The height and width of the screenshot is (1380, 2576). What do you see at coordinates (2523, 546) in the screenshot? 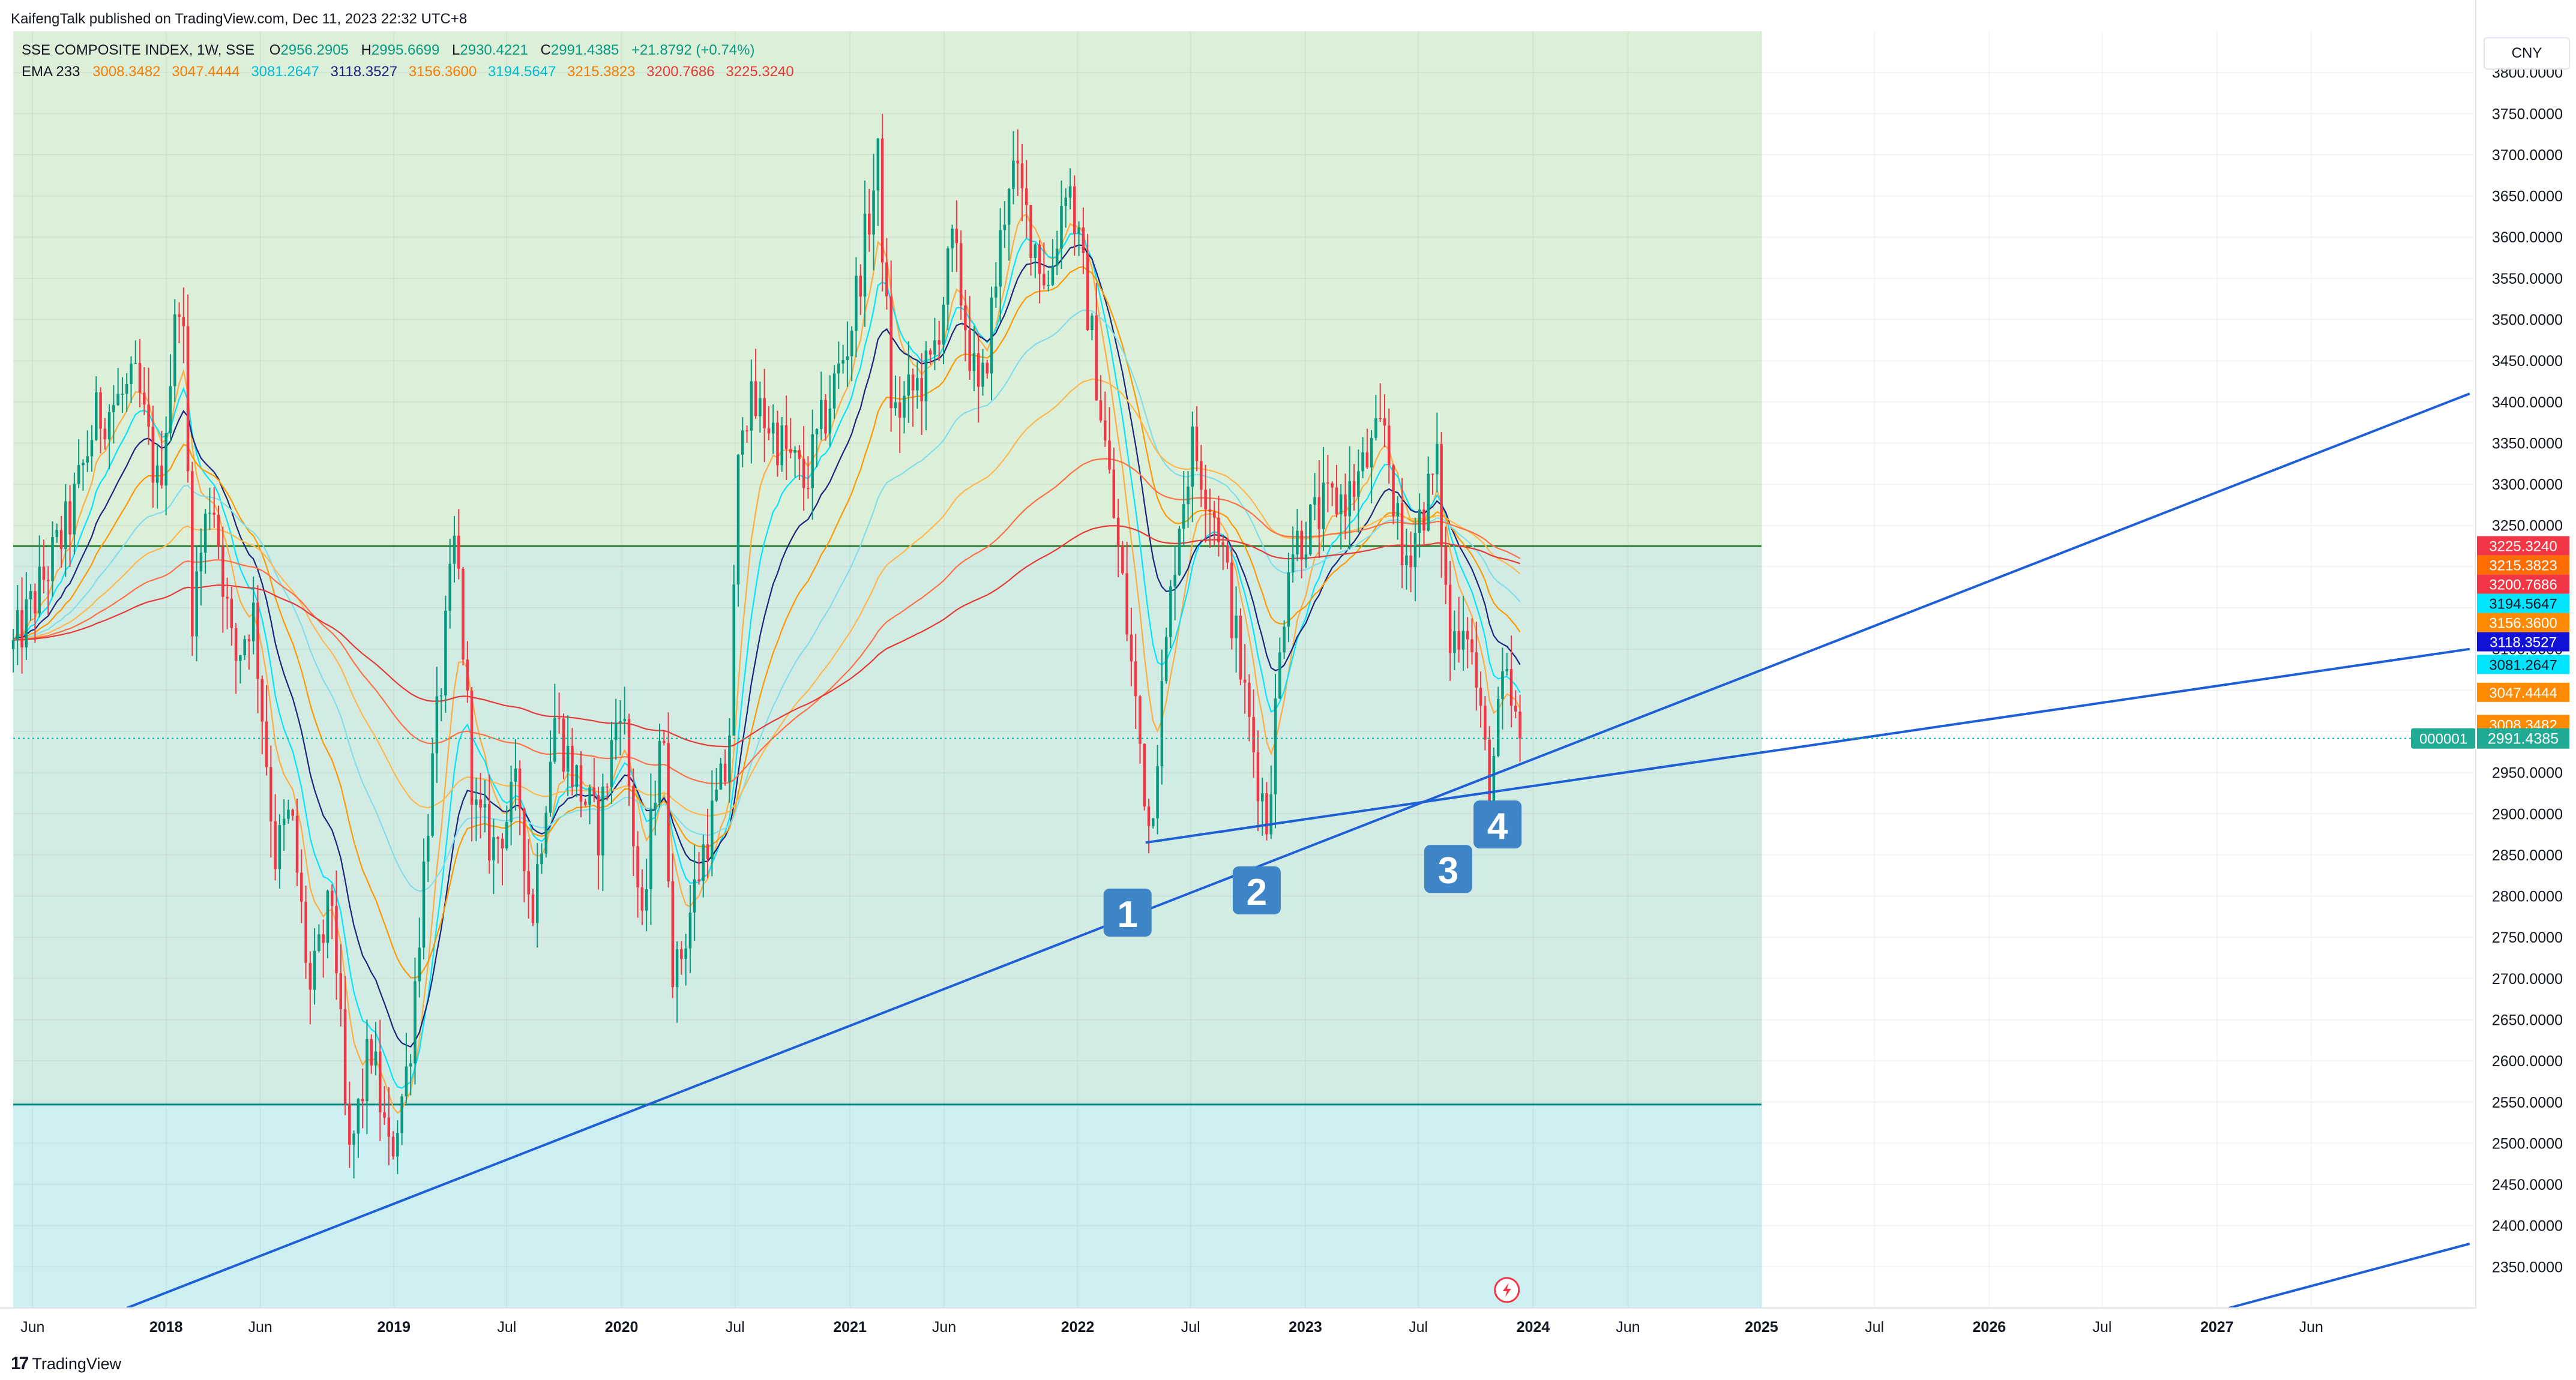
I see `ema-price-tag: 3225.3240` at bounding box center [2523, 546].